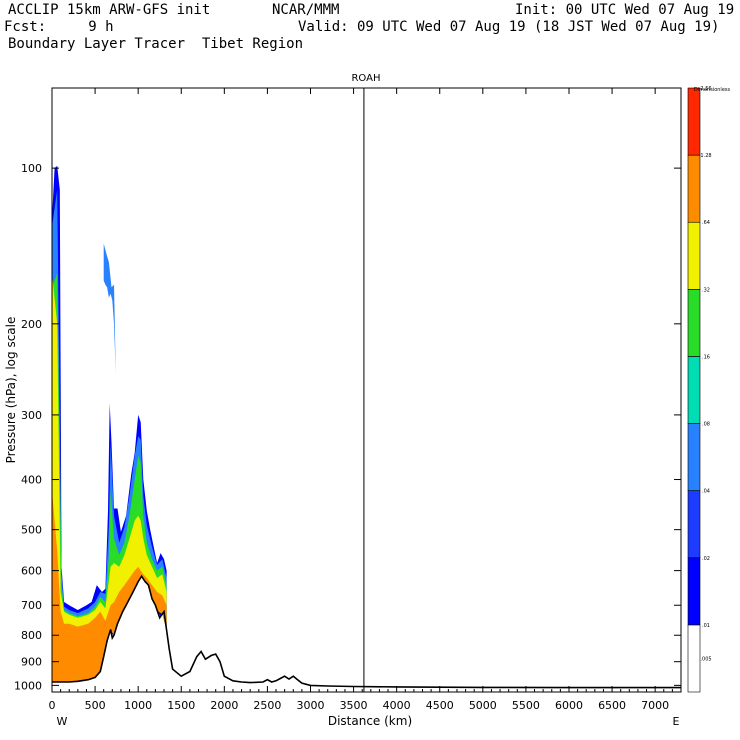  Describe the element at coordinates (569, 705) in the screenshot. I see `x-tick-label: 6000` at that location.